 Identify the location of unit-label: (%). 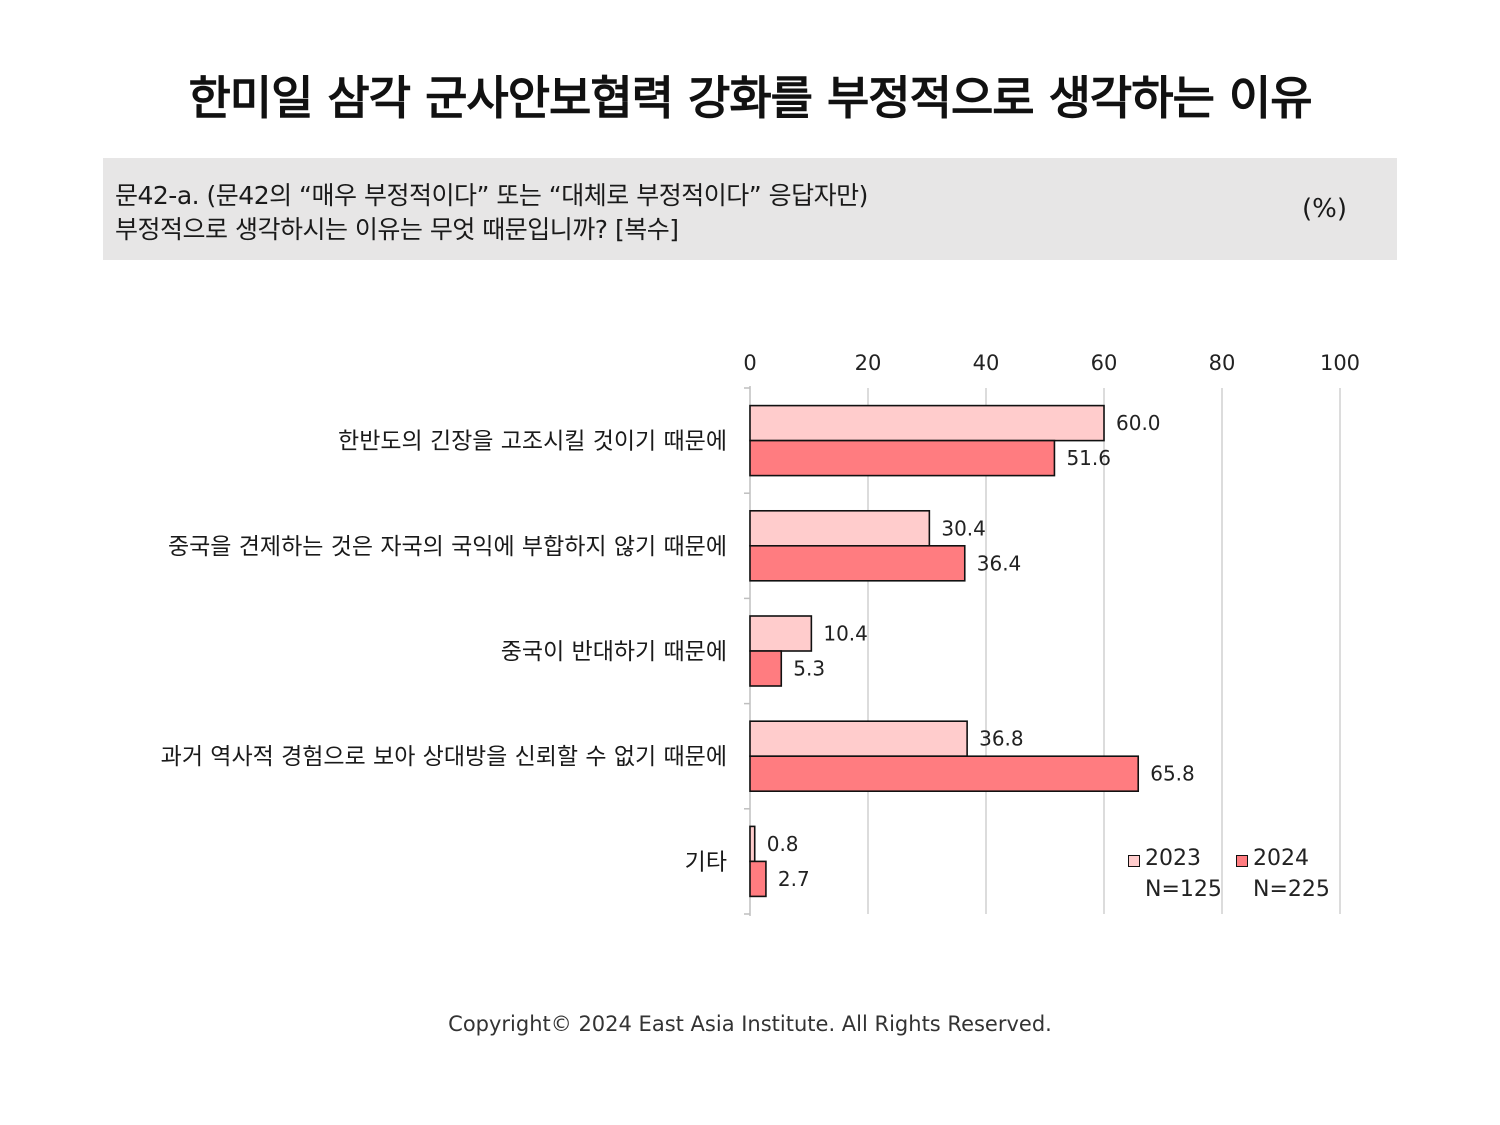
(1324, 209).